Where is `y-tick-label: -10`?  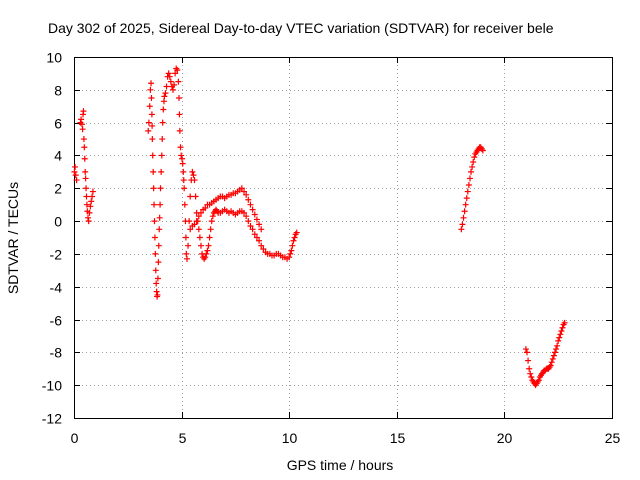 y-tick-label: -10 is located at coordinates (52, 386).